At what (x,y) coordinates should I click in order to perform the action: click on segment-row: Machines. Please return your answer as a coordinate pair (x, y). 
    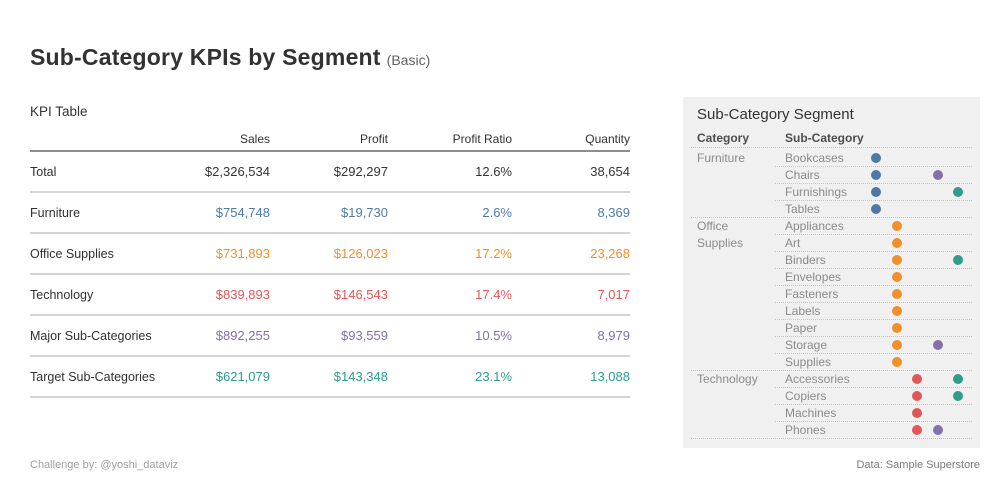
    Looking at the image, I should click on (831, 413).